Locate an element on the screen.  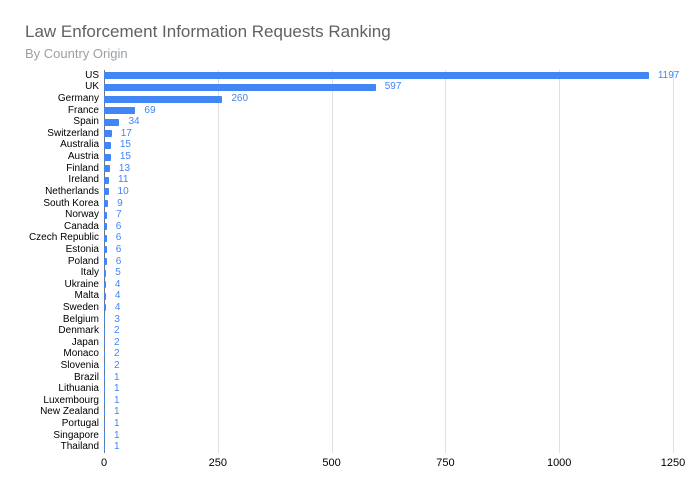
bar-row: Sweden 4 is located at coordinates (350, 308).